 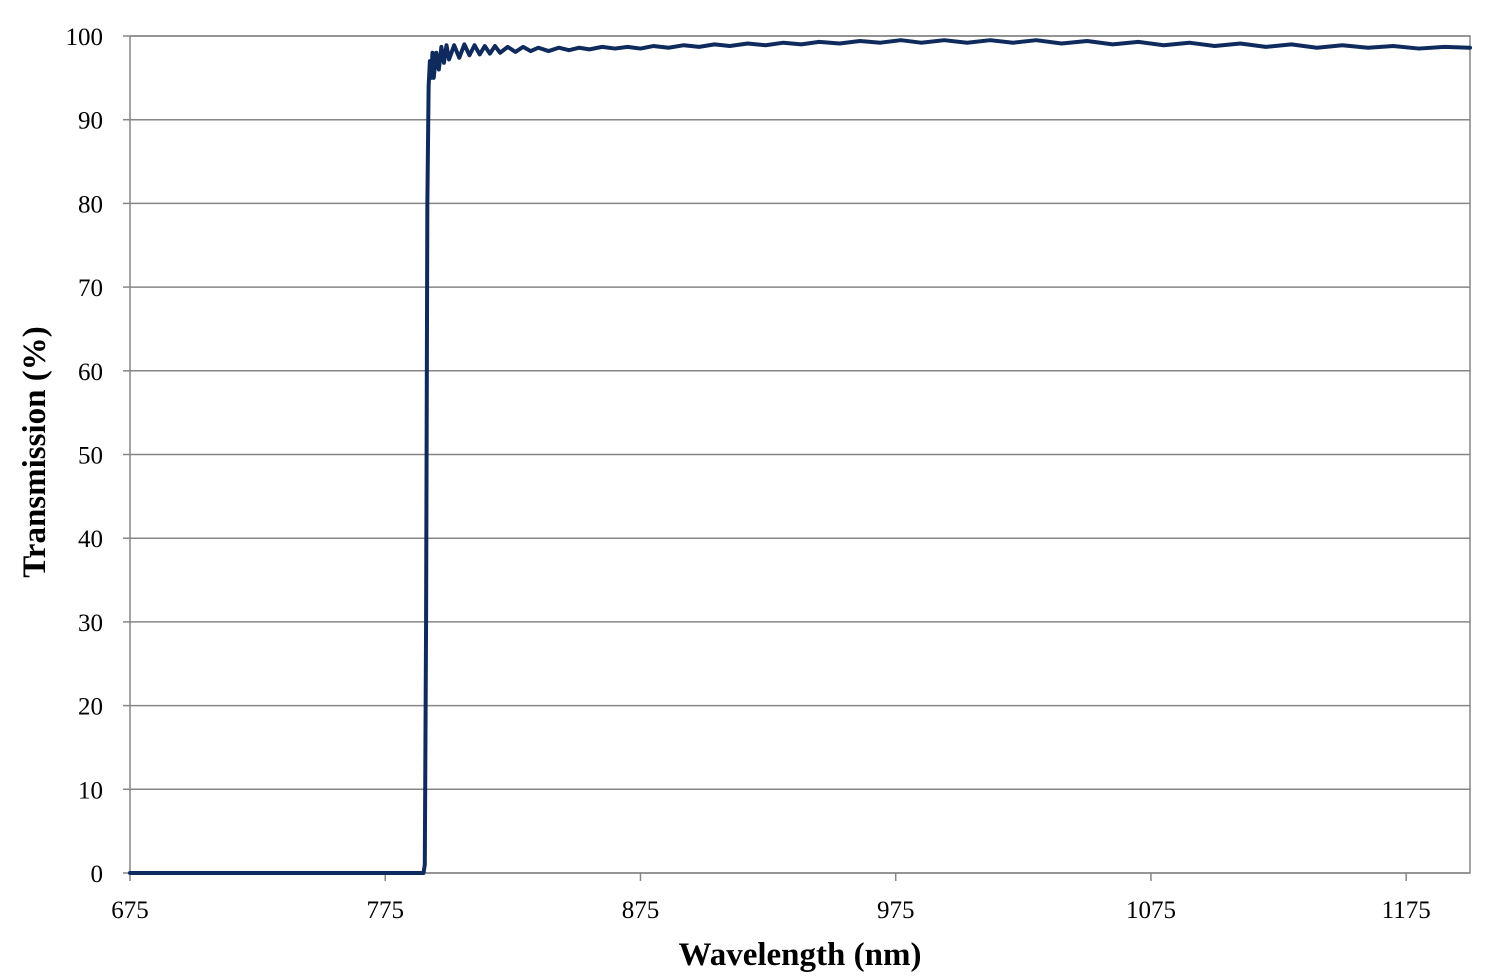 What do you see at coordinates (130, 910) in the screenshot?
I see `x-tick-label: 675` at bounding box center [130, 910].